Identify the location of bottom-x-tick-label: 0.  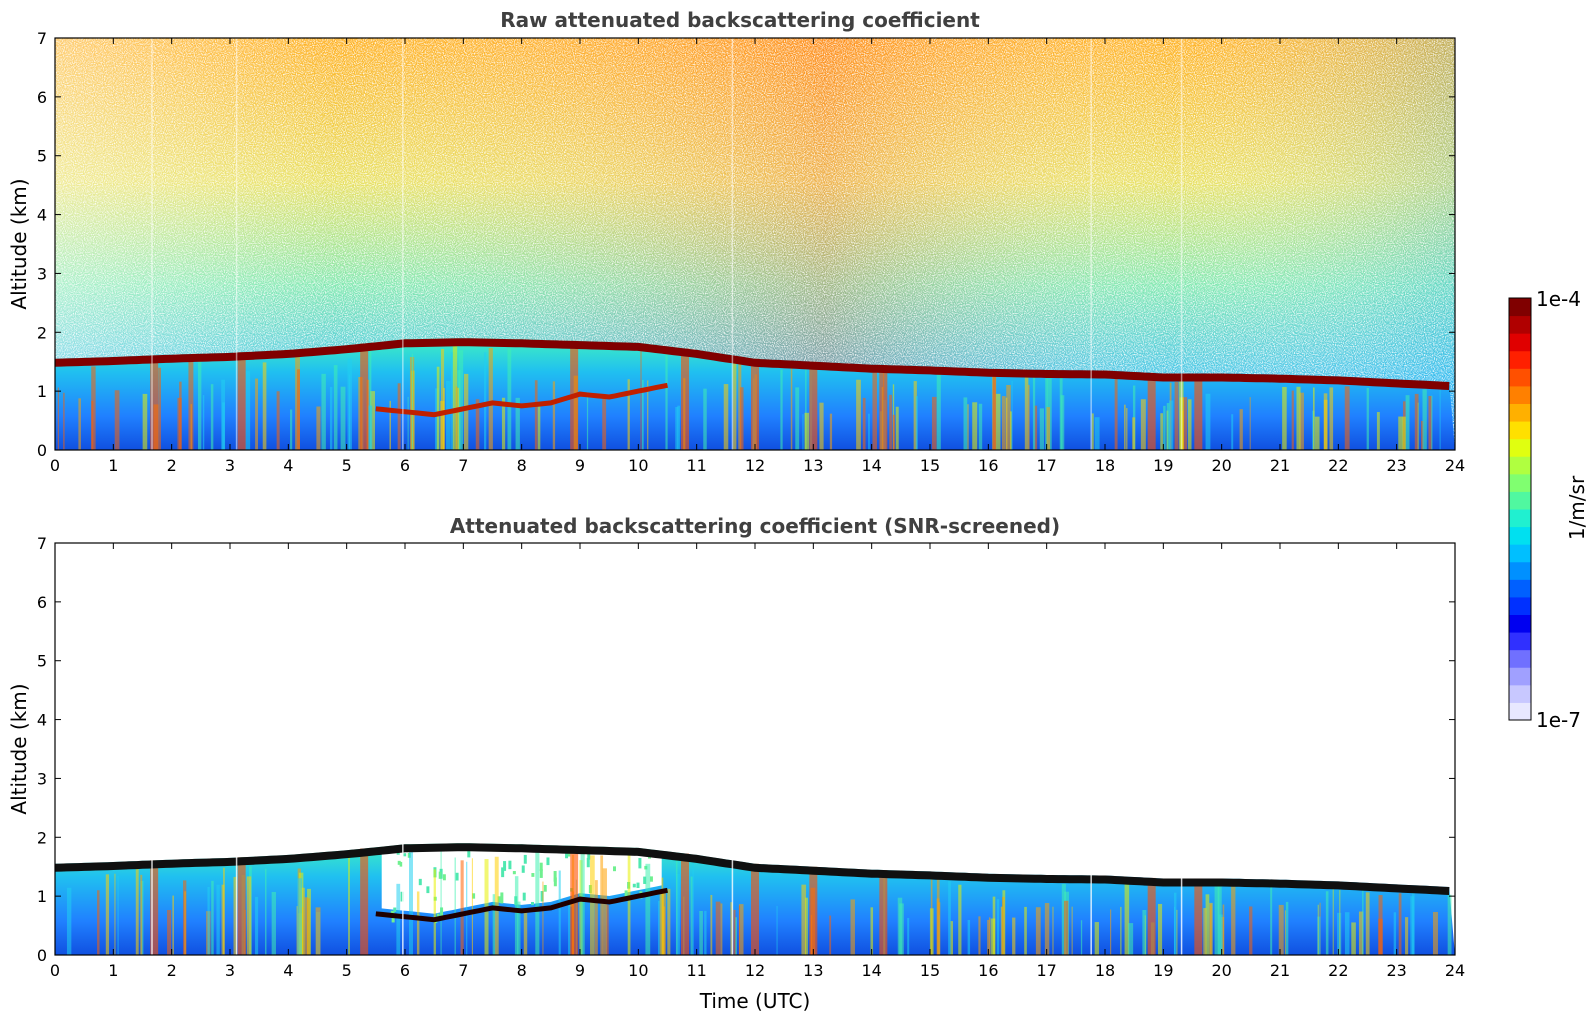
(55, 970).